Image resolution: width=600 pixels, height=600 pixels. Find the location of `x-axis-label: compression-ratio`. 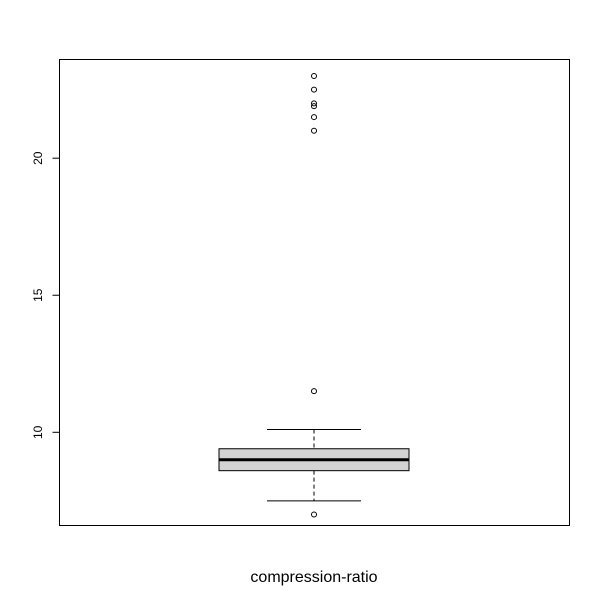

x-axis-label: compression-ratio is located at coordinates (313, 577).